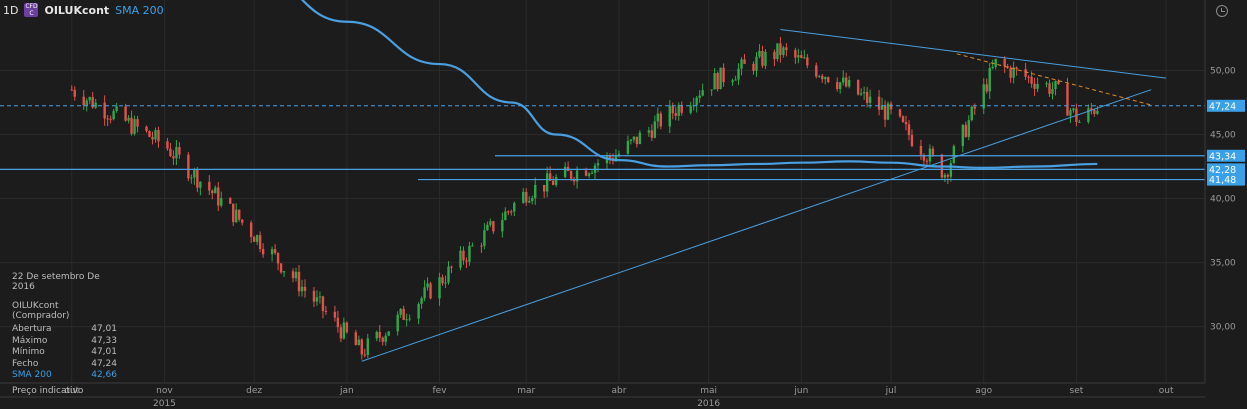 Image resolution: width=1247 pixels, height=409 pixels. I want to click on y-tick-label: 35,00, so click(1223, 264).